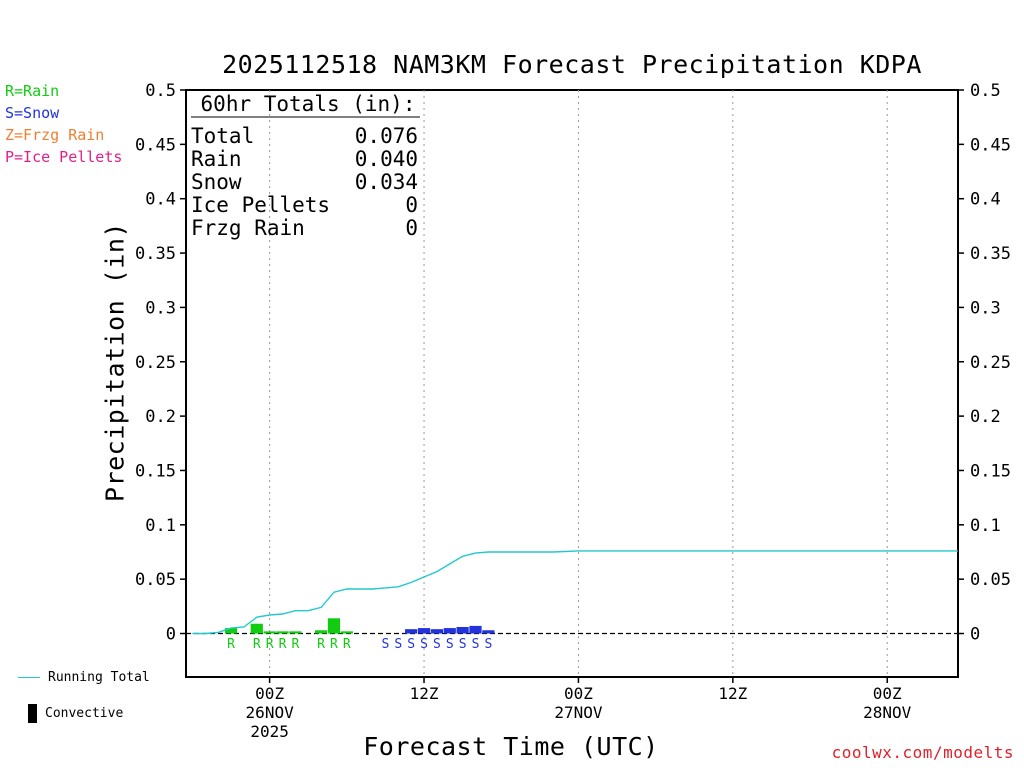 The height and width of the screenshot is (768, 1024). What do you see at coordinates (386, 159) in the screenshot?
I see `totals-row-value: 0.040` at bounding box center [386, 159].